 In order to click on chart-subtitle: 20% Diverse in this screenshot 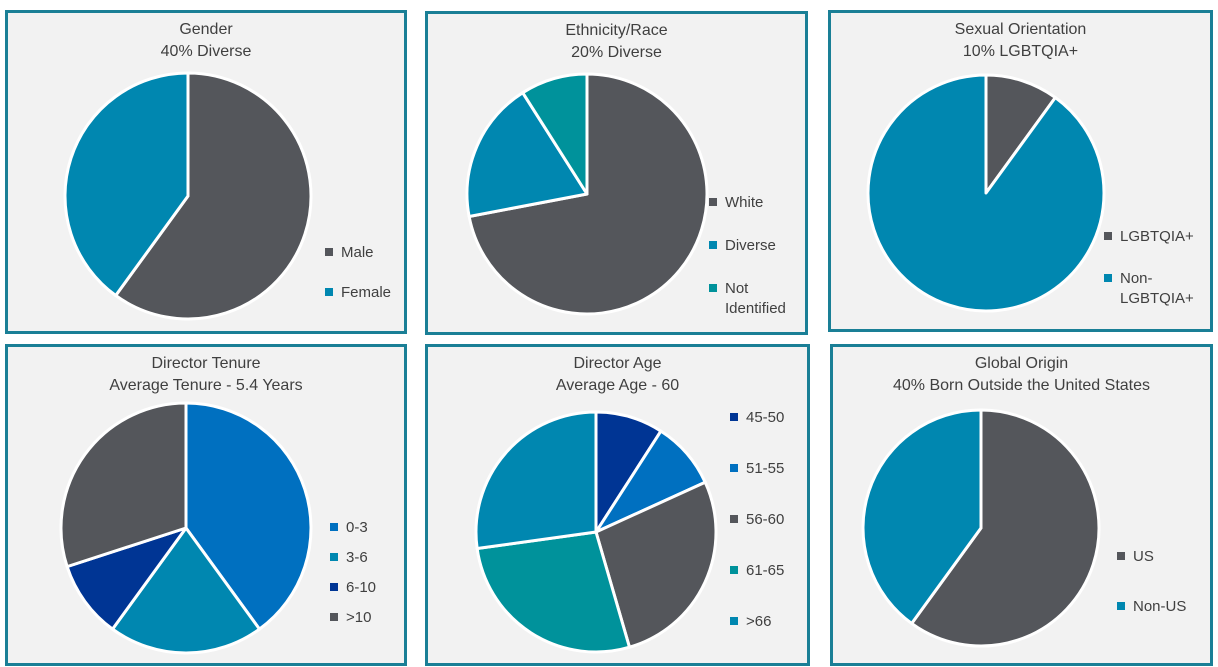, I will do `click(616, 52)`.